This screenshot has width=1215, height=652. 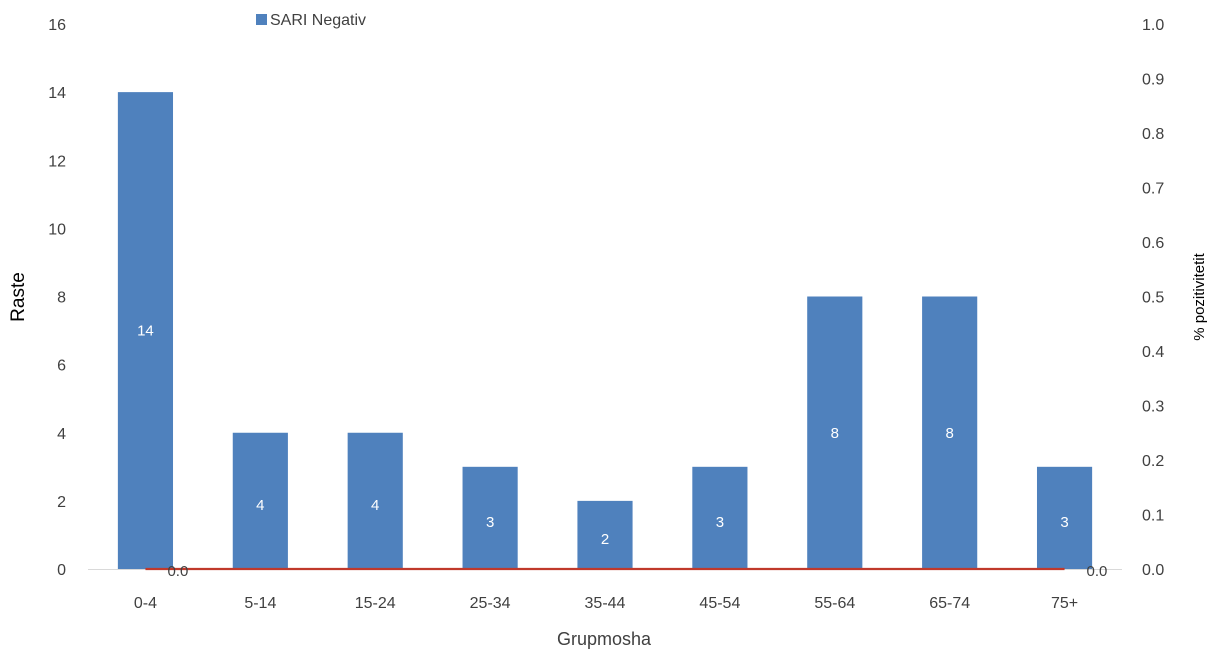 What do you see at coordinates (1199, 296) in the screenshot?
I see `y2-axis-title: % pozitivitetit` at bounding box center [1199, 296].